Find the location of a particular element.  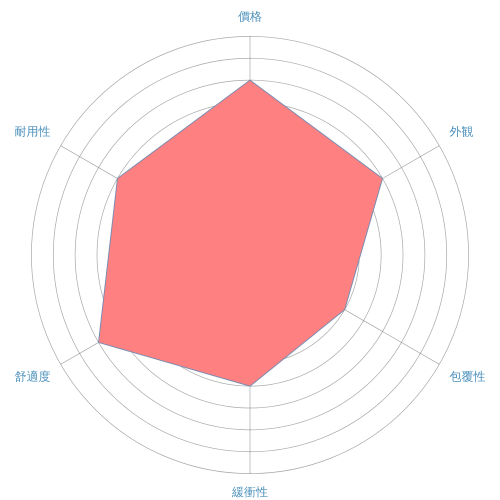

spoke-label: 緩衝性 is located at coordinates (249, 491).